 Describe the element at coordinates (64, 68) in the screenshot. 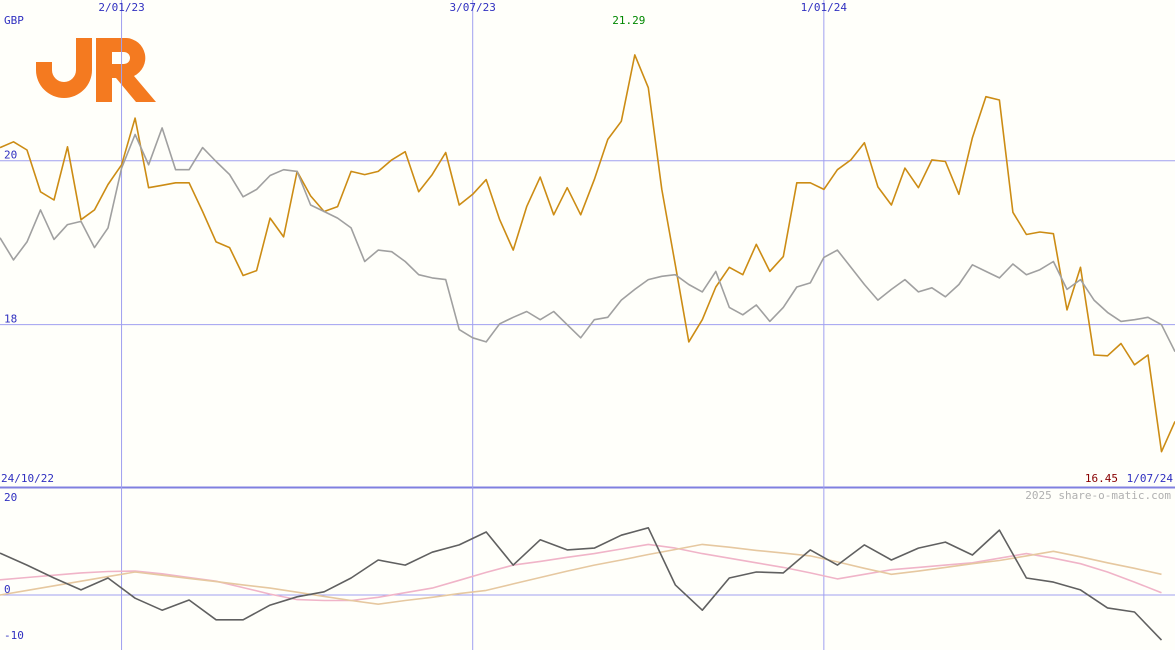

I see `logo-j` at that location.